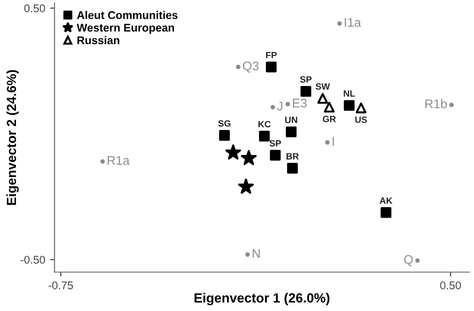 The width and height of the screenshot is (474, 311). I want to click on data-label: R1b, so click(436, 103).